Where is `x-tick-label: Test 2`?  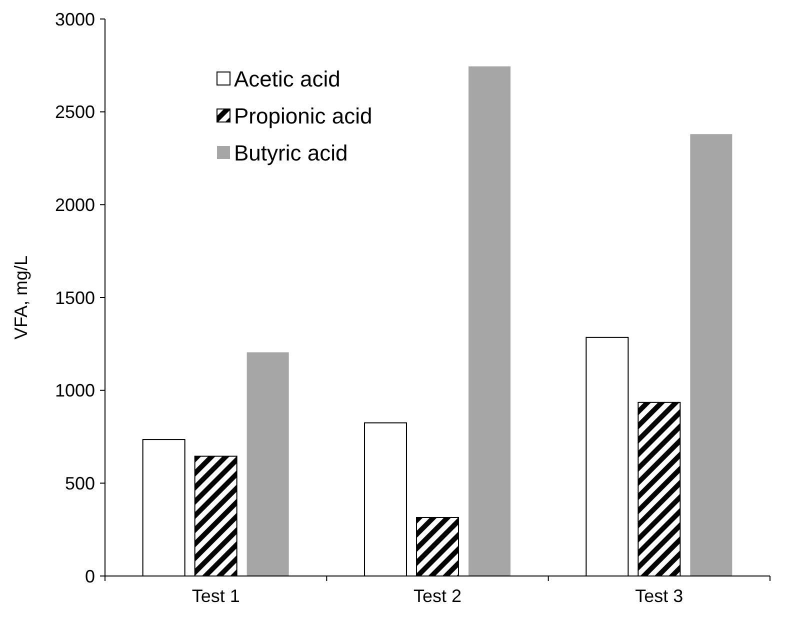 x-tick-label: Test 2 is located at coordinates (437, 596).